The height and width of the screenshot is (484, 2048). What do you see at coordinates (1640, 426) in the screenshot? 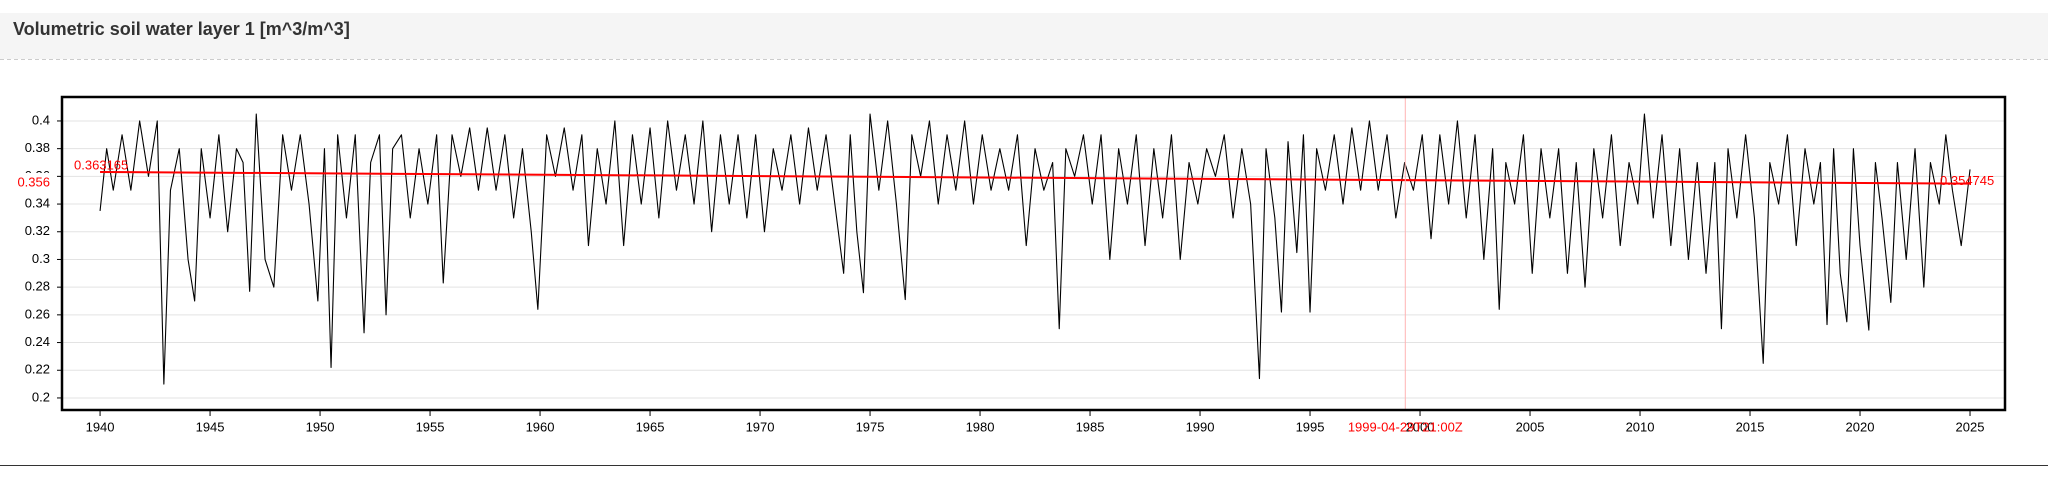
I see `x-tick-label: 2010` at bounding box center [1640, 426].